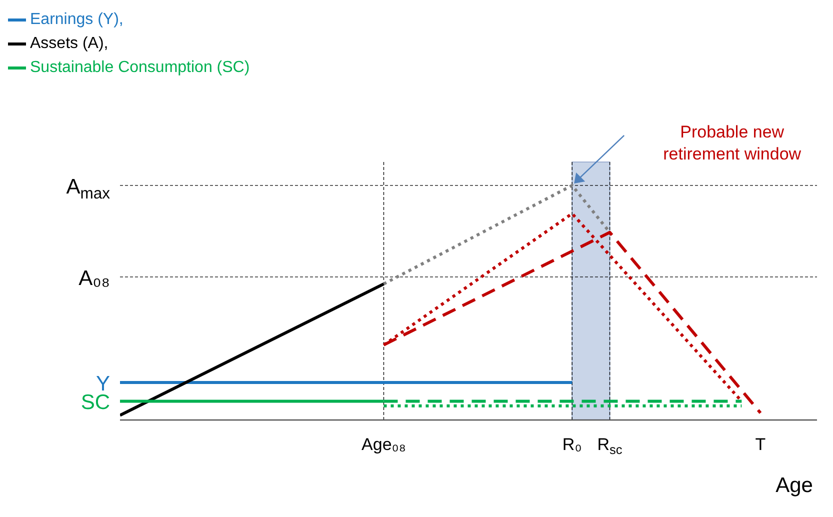 The width and height of the screenshot is (833, 517). I want to click on x-tick-label: Age₀₈, so click(384, 444).